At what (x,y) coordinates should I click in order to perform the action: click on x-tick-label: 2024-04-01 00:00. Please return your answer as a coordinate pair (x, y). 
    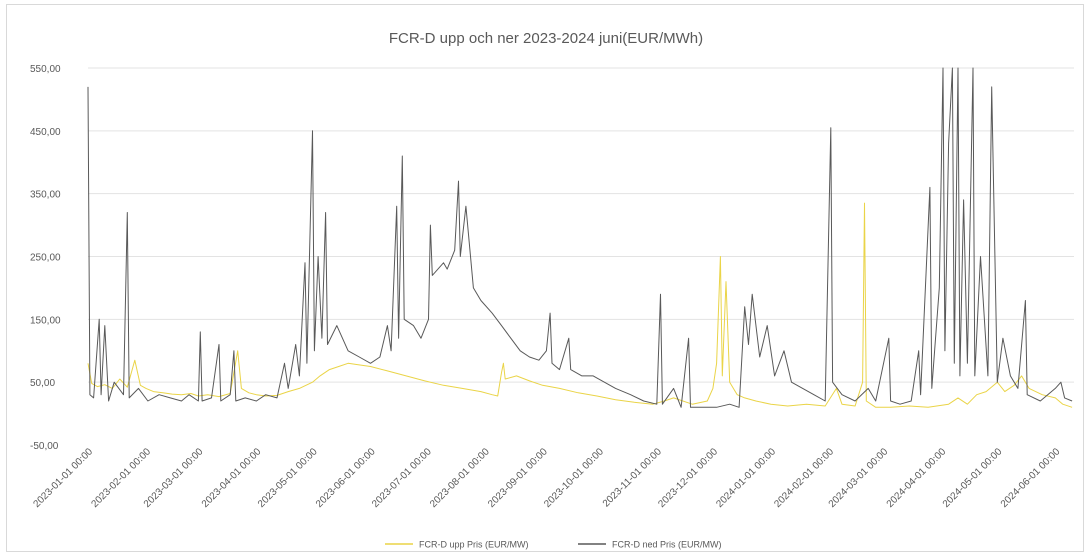
    Looking at the image, I should click on (917, 478).